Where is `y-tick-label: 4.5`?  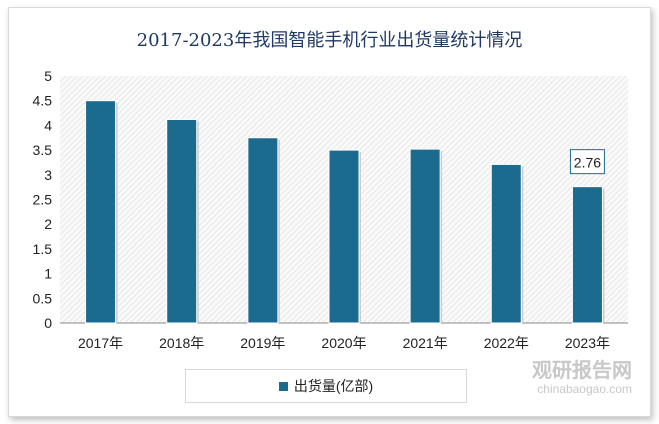 y-tick-label: 4.5 is located at coordinates (43, 101).